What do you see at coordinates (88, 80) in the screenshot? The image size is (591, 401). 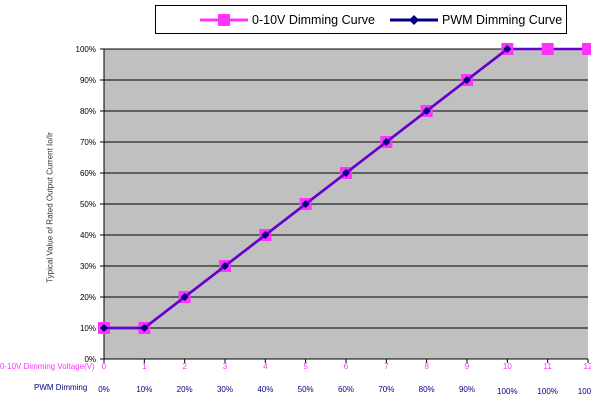 I see `y-tick-label: 90%` at bounding box center [88, 80].